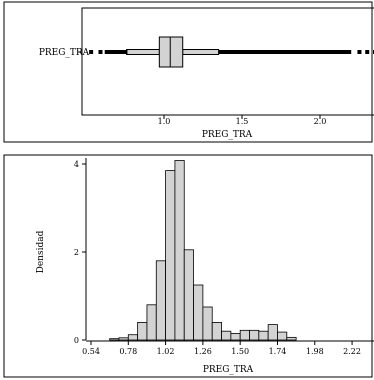 This screenshot has width=374, height=380. What do you see at coordinates (242, 121) in the screenshot?
I see `boxplot-x-tick-label: 1.5` at bounding box center [242, 121].